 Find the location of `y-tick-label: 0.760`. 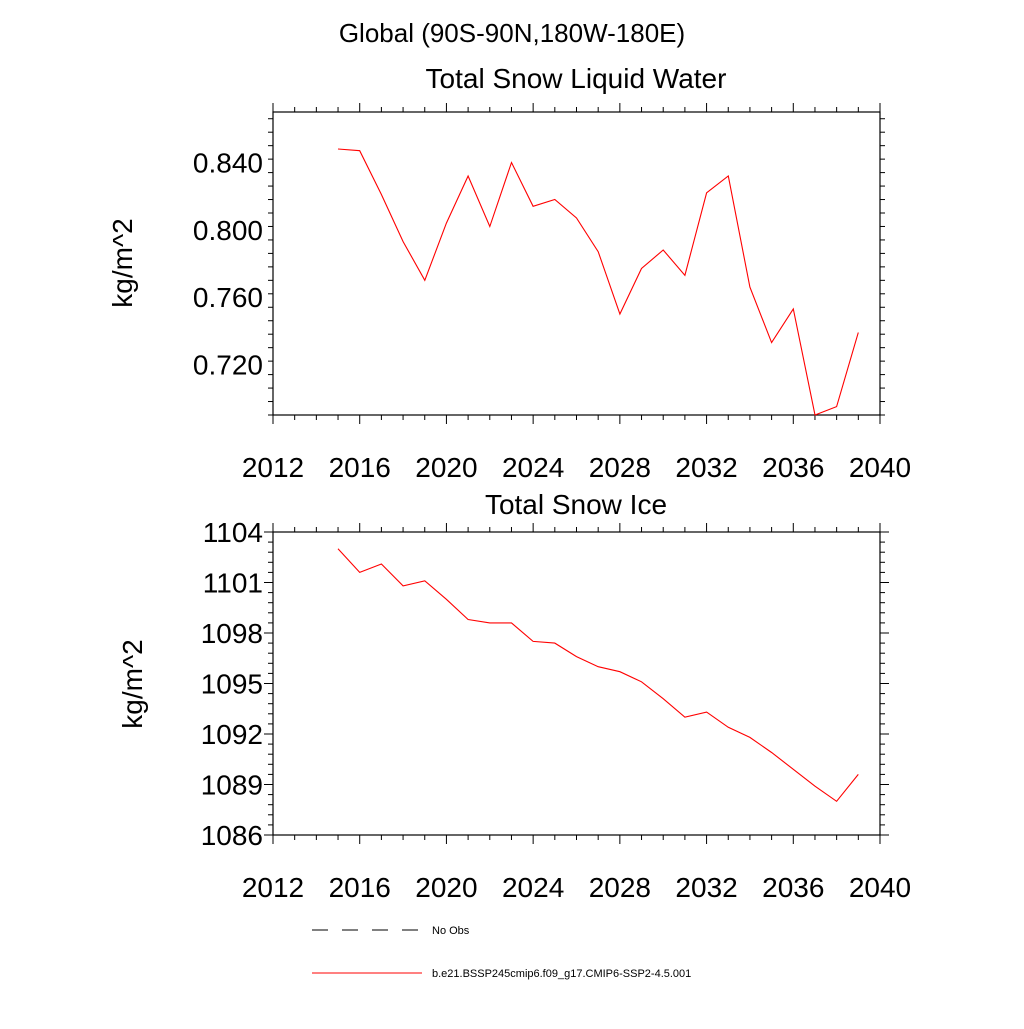

y-tick-label: 0.760 is located at coordinates (228, 297).